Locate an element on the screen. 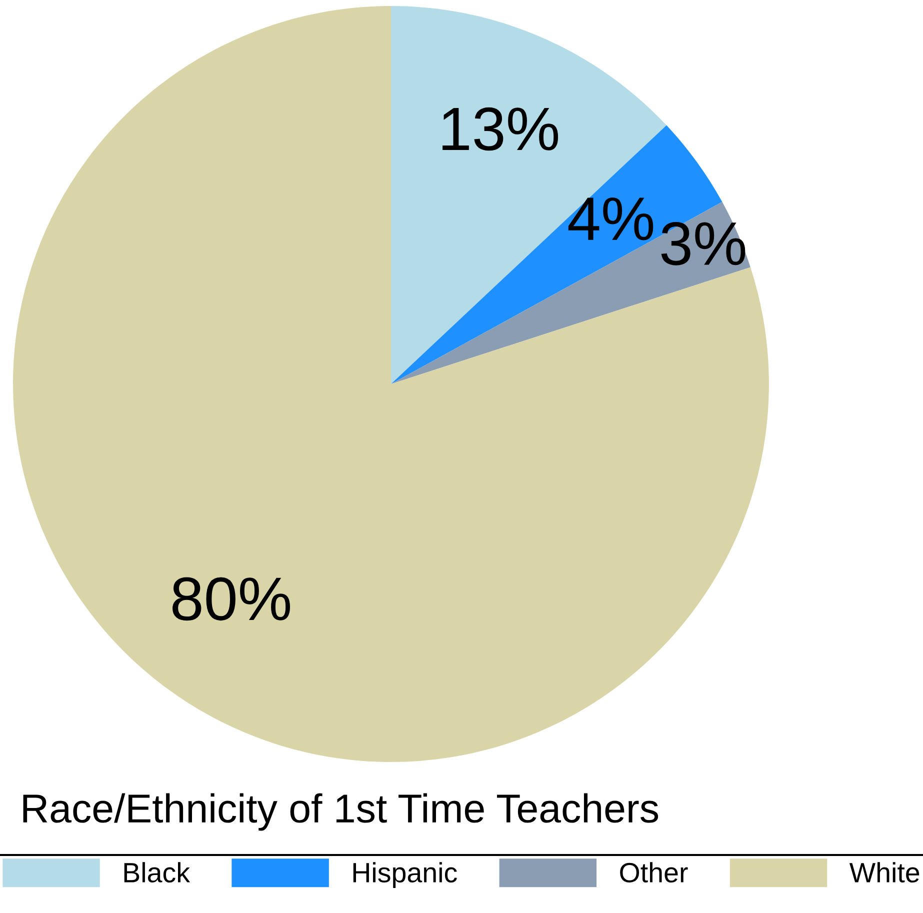 The image size is (923, 913). legend-label: Black is located at coordinates (157, 872).